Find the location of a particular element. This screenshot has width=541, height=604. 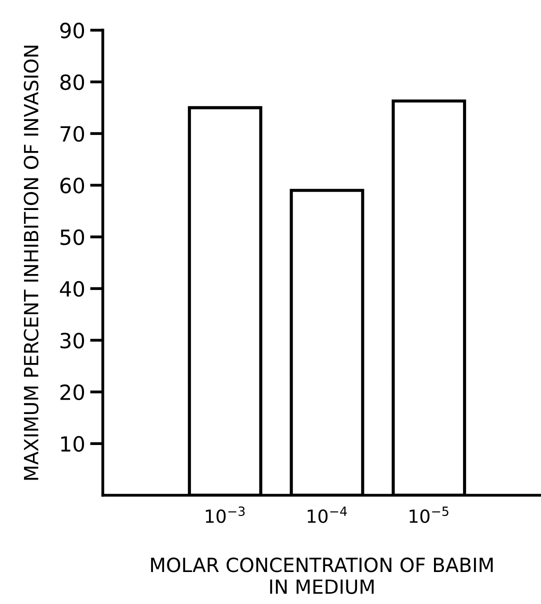

x-tick-label: 10$^{−4}$ is located at coordinates (327, 515).